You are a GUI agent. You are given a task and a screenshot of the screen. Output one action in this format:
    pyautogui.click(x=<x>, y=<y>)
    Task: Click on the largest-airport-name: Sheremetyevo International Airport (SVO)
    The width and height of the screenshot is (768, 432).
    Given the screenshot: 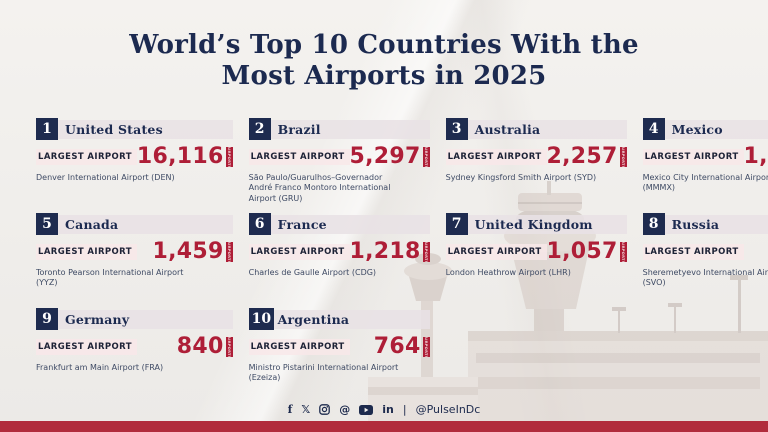 What is the action you would take?
    pyautogui.click(x=705, y=278)
    